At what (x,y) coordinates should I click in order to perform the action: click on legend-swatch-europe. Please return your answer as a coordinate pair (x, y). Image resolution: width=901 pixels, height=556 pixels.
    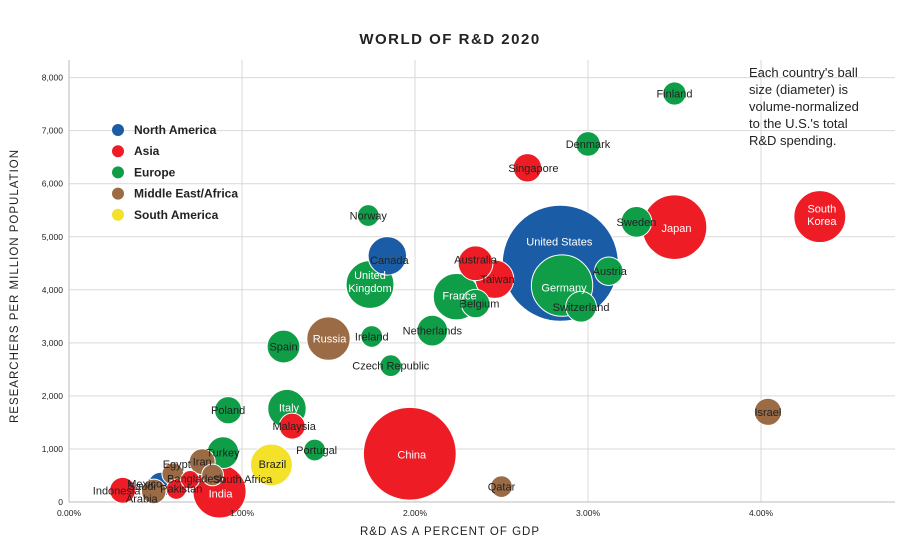
    Looking at the image, I should click on (118, 172).